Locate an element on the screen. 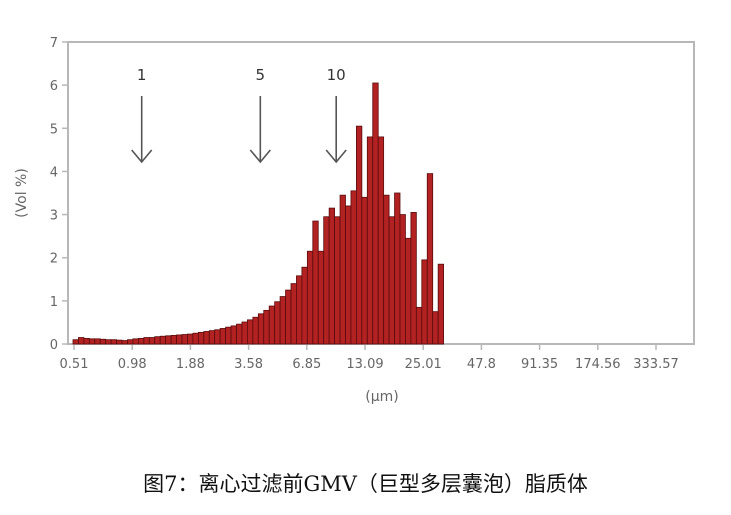  y-tick-label: 1 is located at coordinates (54, 302).